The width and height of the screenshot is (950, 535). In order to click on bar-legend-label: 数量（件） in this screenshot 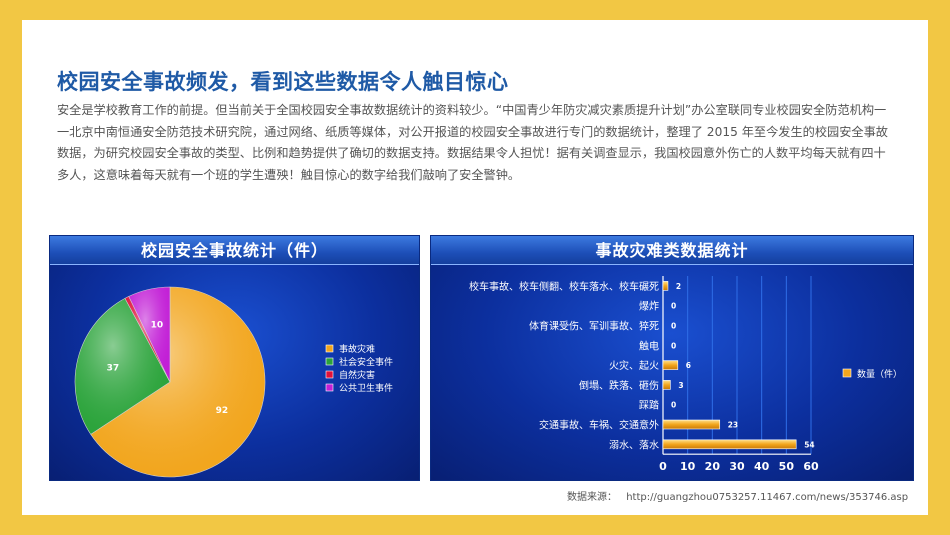, I will do `click(879, 374)`.